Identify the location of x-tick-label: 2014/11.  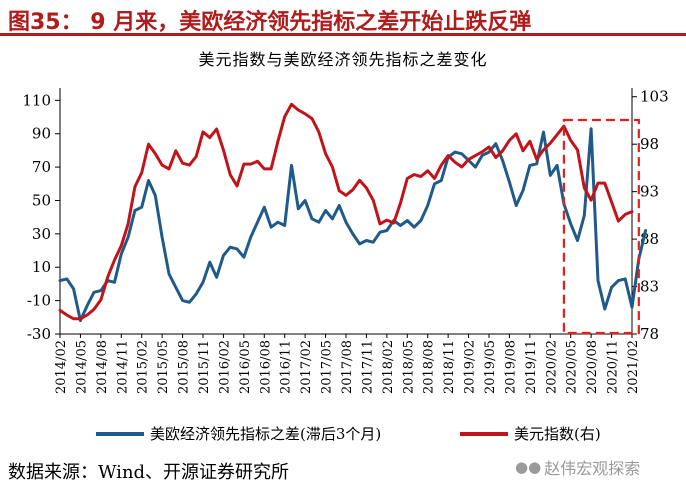
(122, 367).